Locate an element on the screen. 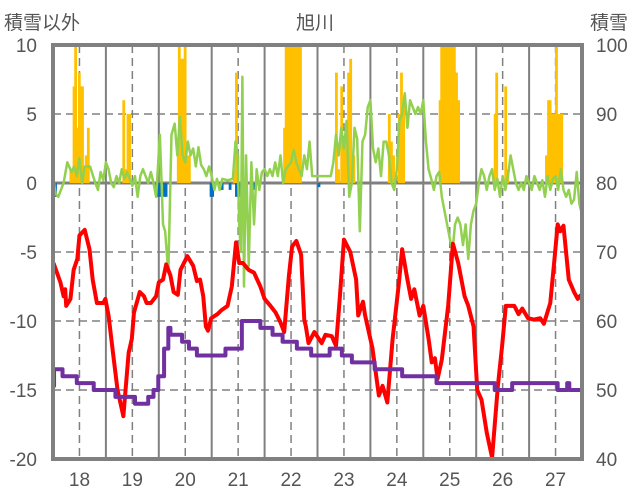 The image size is (636, 501). x-tick-label: 23 is located at coordinates (343, 480).